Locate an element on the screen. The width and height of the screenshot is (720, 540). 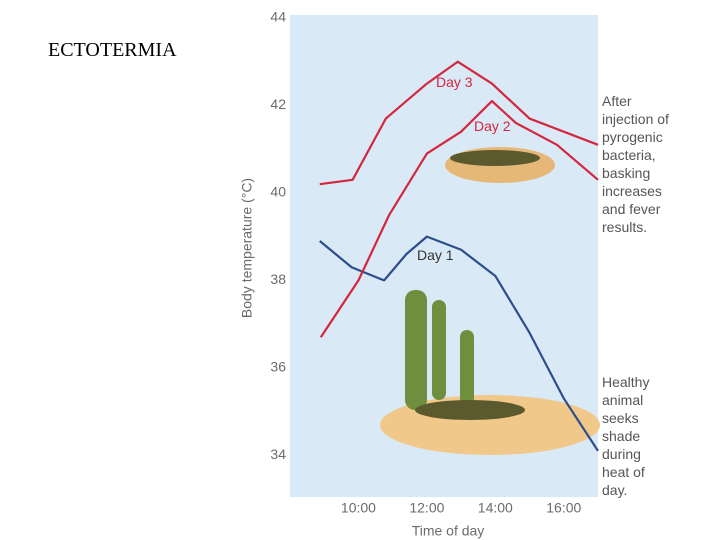
y-tick-label: 44 is located at coordinates (278, 17).